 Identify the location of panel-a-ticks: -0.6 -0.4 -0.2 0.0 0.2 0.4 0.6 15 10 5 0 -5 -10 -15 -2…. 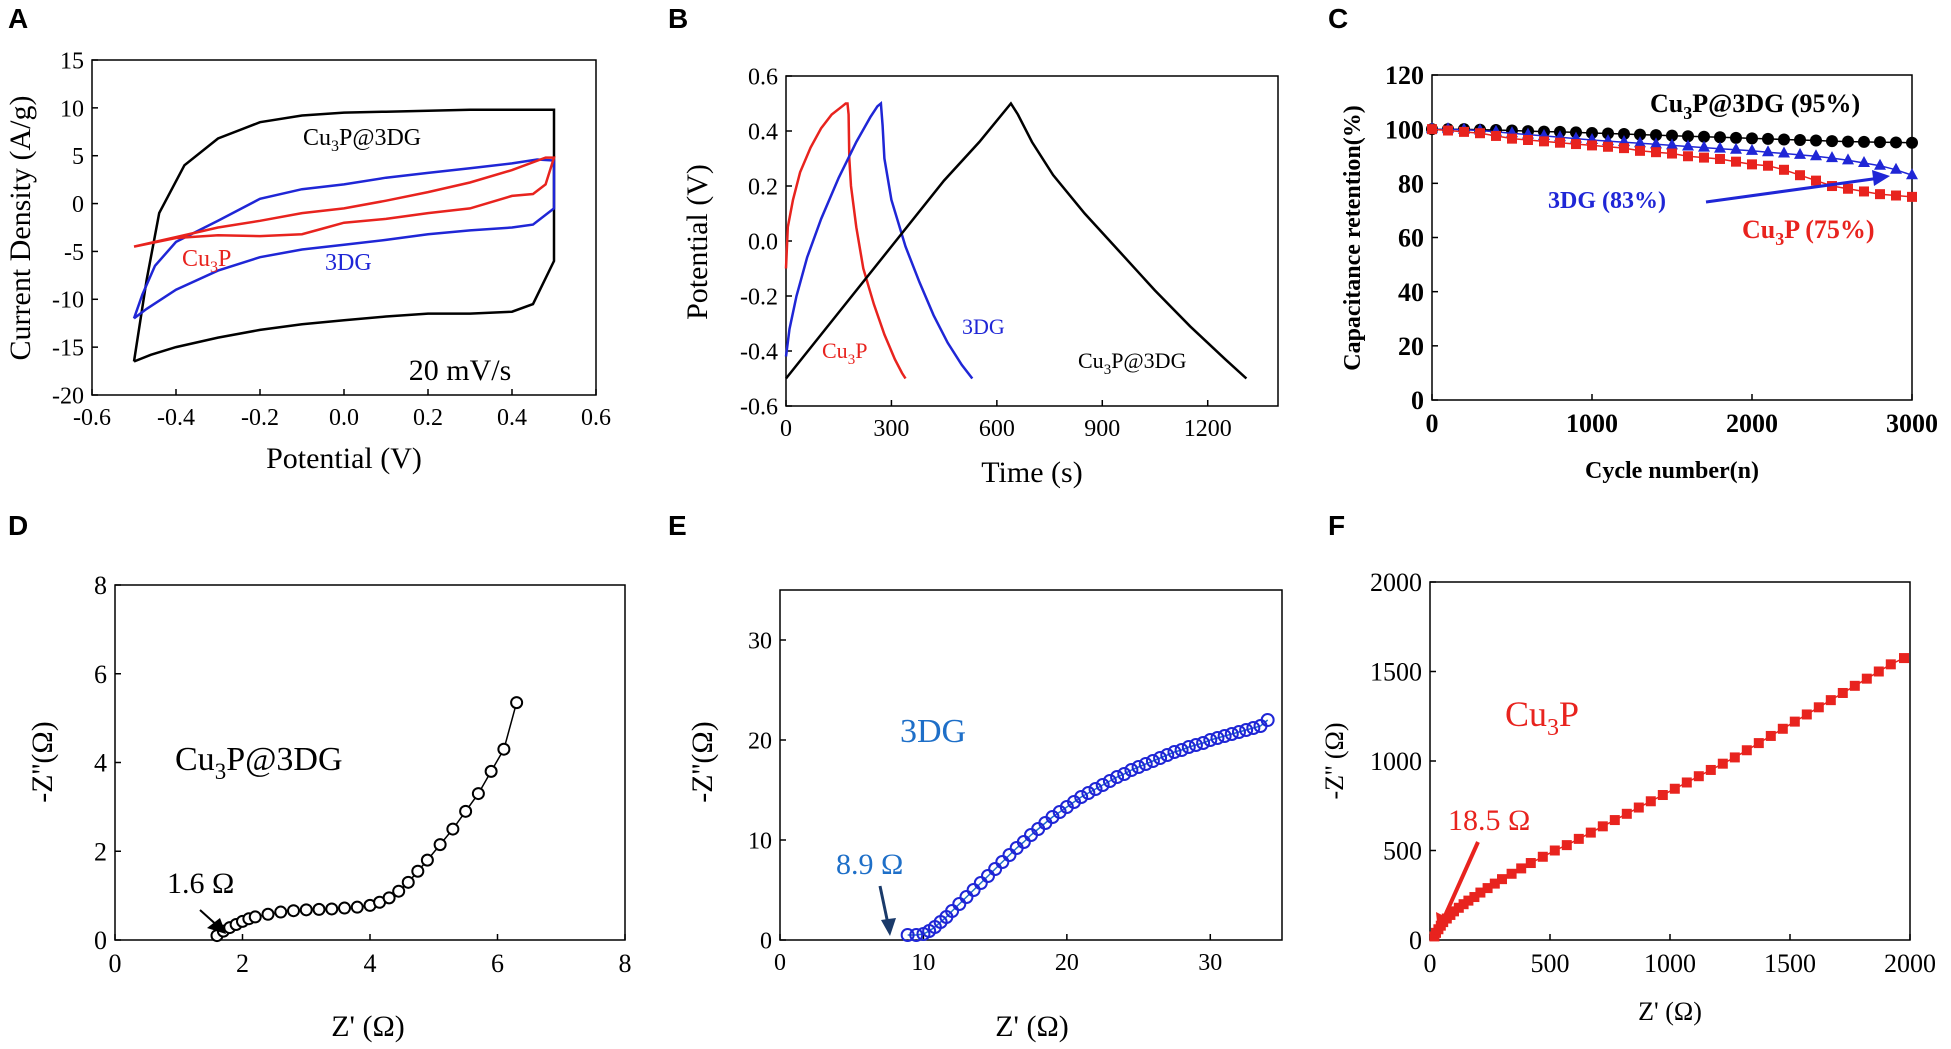
(331, 239).